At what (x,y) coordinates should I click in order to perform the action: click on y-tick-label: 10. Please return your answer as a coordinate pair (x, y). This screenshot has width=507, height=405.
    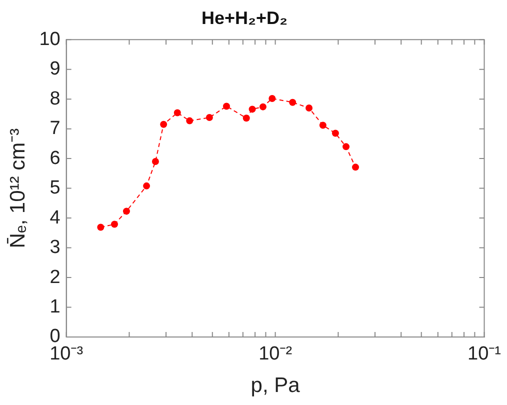
    Looking at the image, I should click on (49, 39).